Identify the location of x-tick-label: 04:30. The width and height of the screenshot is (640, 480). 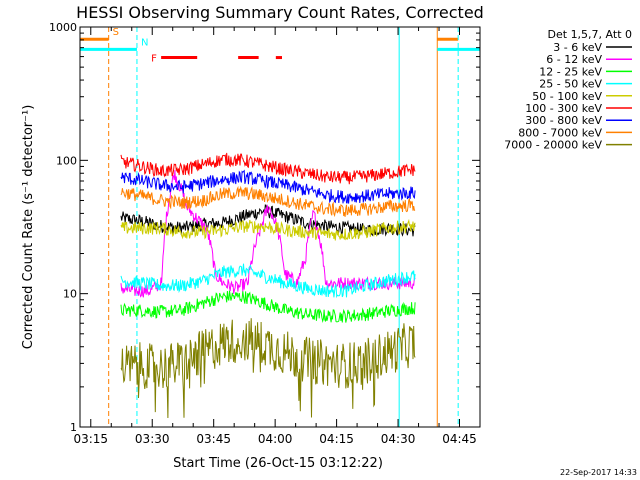
(398, 439).